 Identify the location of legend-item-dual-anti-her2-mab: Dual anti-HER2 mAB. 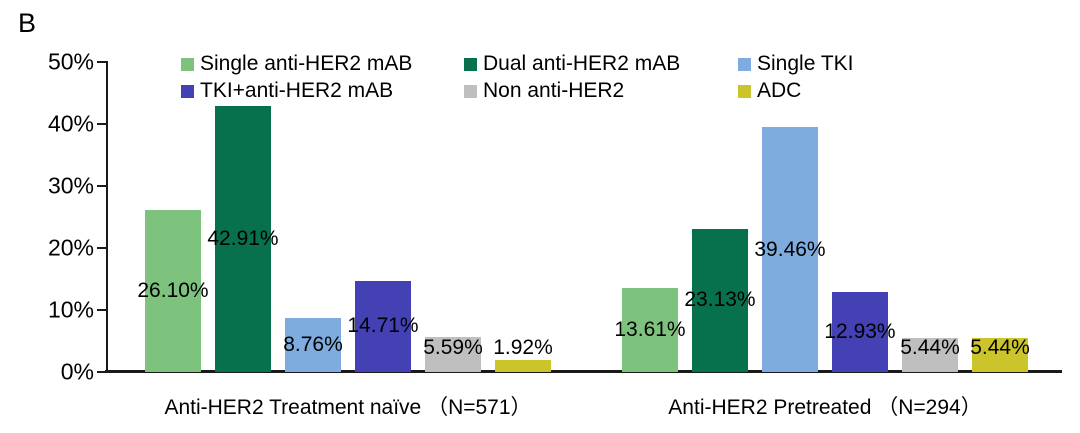
(572, 64).